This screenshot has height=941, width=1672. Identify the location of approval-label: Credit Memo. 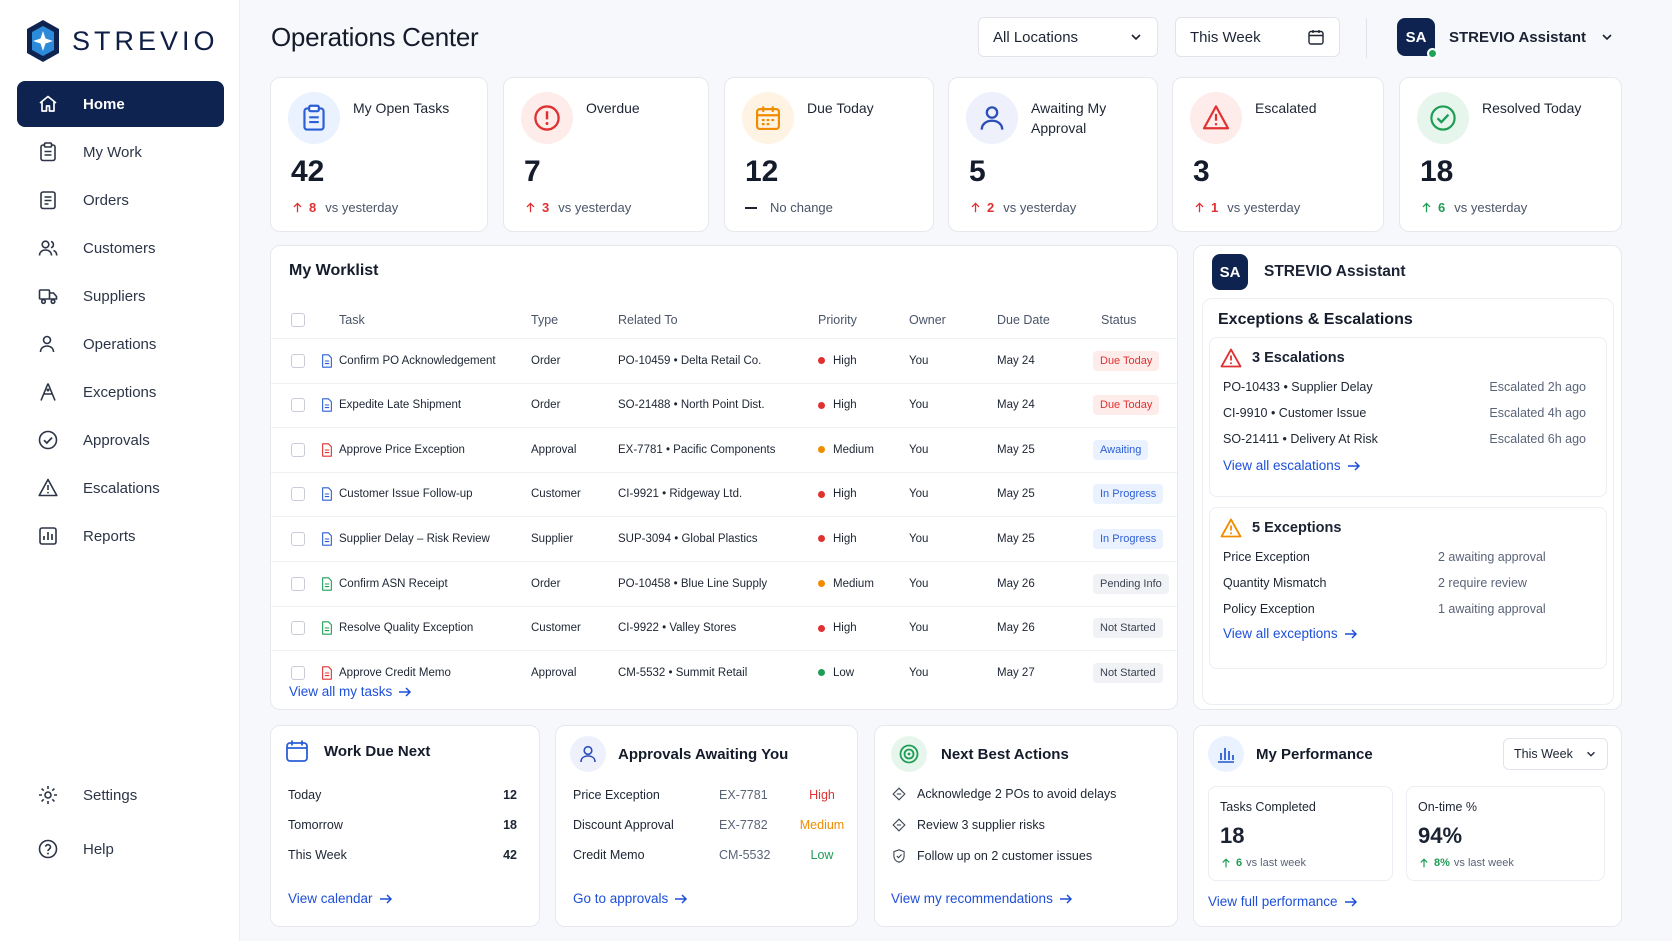
(609, 855).